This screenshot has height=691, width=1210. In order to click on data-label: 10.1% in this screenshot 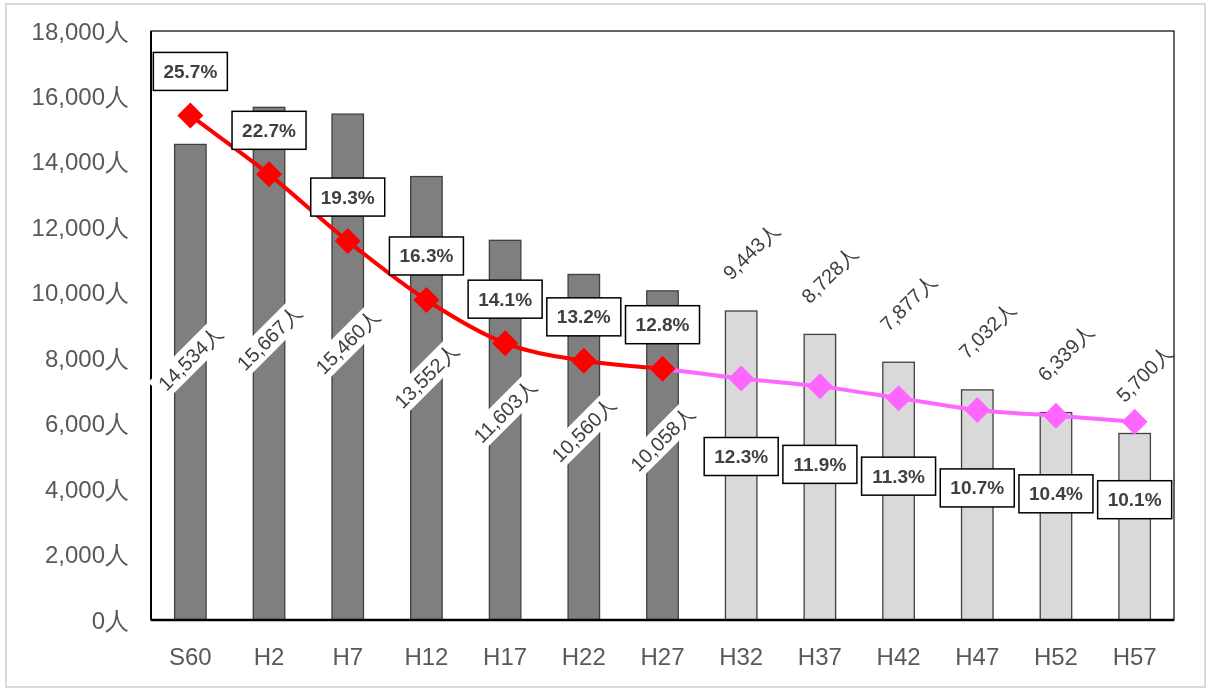, I will do `click(1134, 500)`.